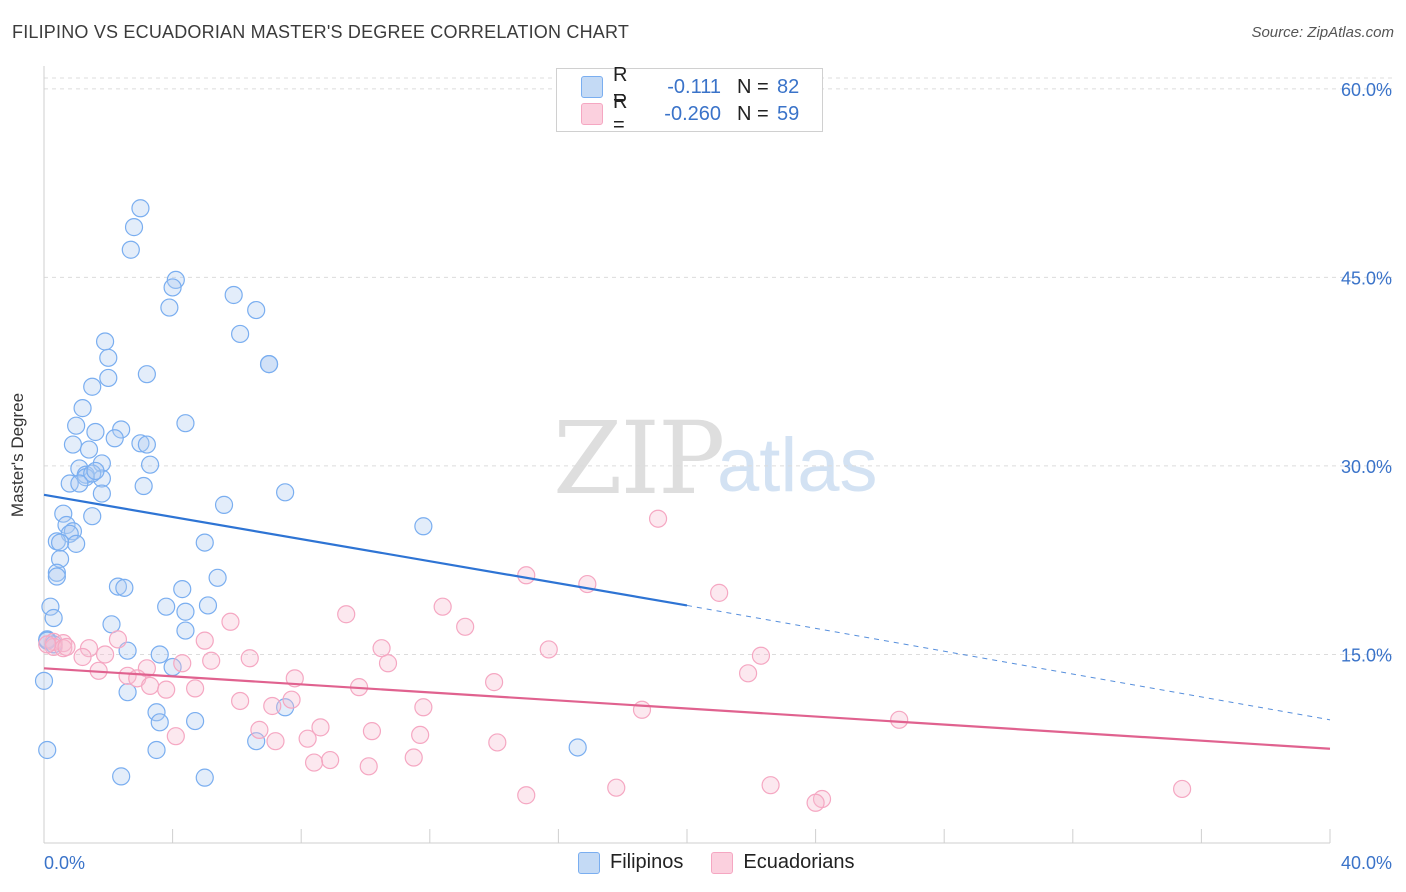 This screenshot has height=892, width=1406. What do you see at coordinates (694, 86) in the screenshot?
I see `legend-r-value: -0.111` at bounding box center [694, 86].